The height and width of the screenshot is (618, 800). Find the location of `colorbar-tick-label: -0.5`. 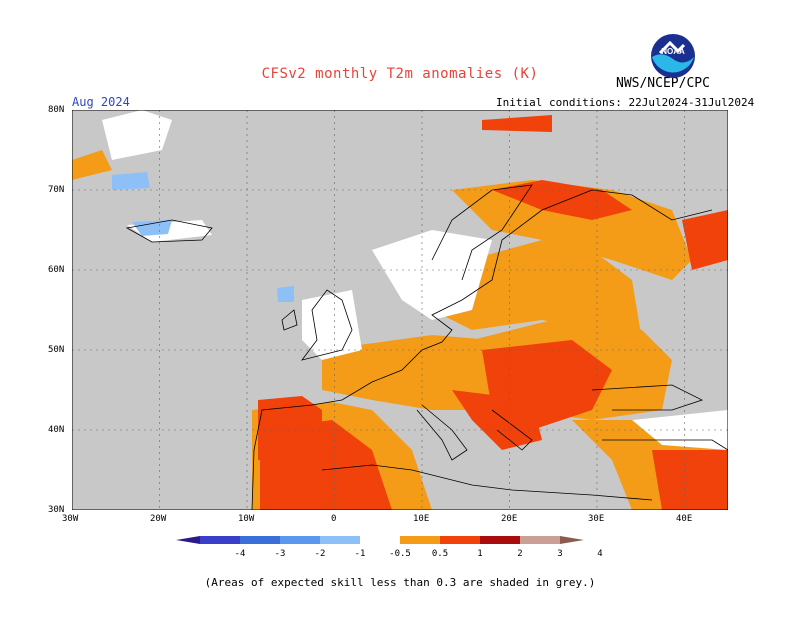

colorbar-tick-label: -0.5 is located at coordinates (400, 554).